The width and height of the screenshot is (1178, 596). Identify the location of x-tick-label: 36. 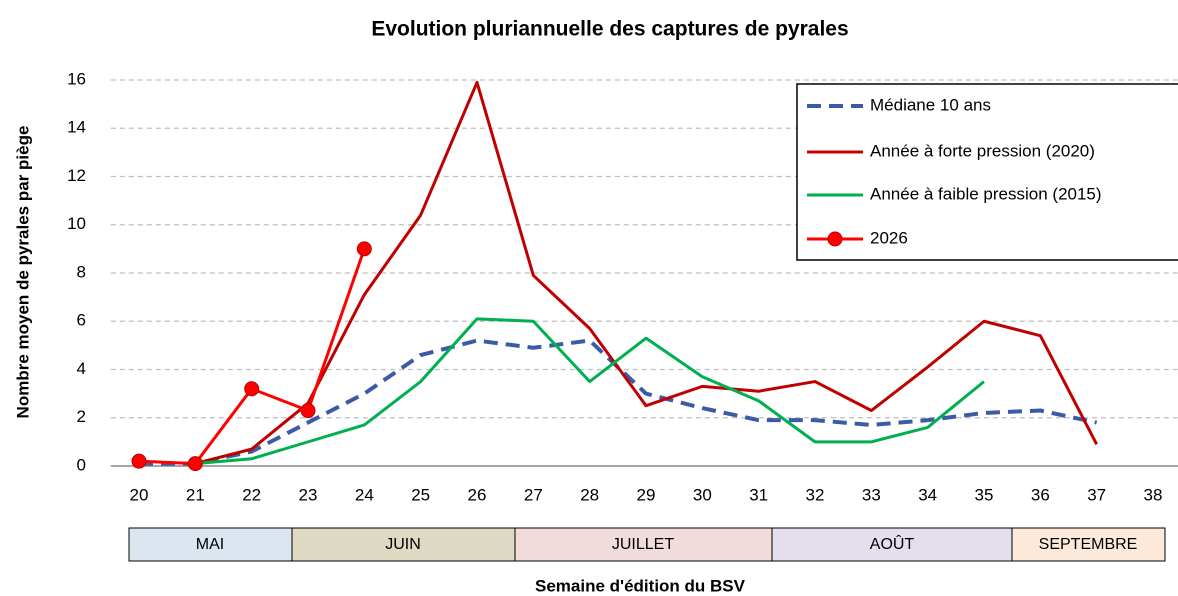
(1040, 494).